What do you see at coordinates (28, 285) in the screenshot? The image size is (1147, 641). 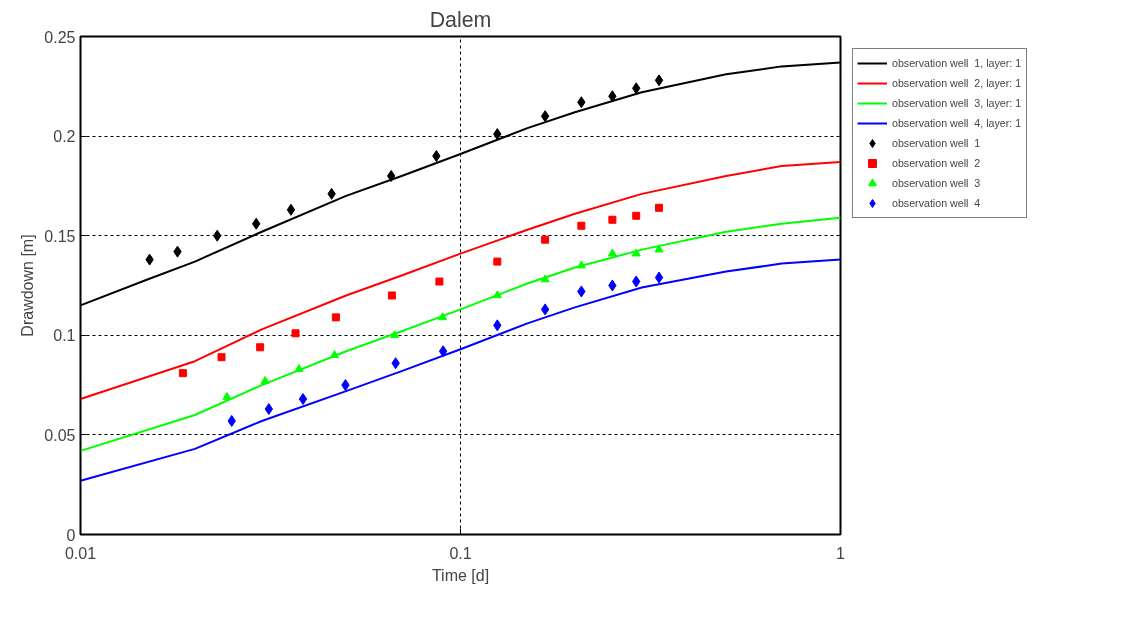 I see `y-axis-title: Drawdown [m]` at bounding box center [28, 285].